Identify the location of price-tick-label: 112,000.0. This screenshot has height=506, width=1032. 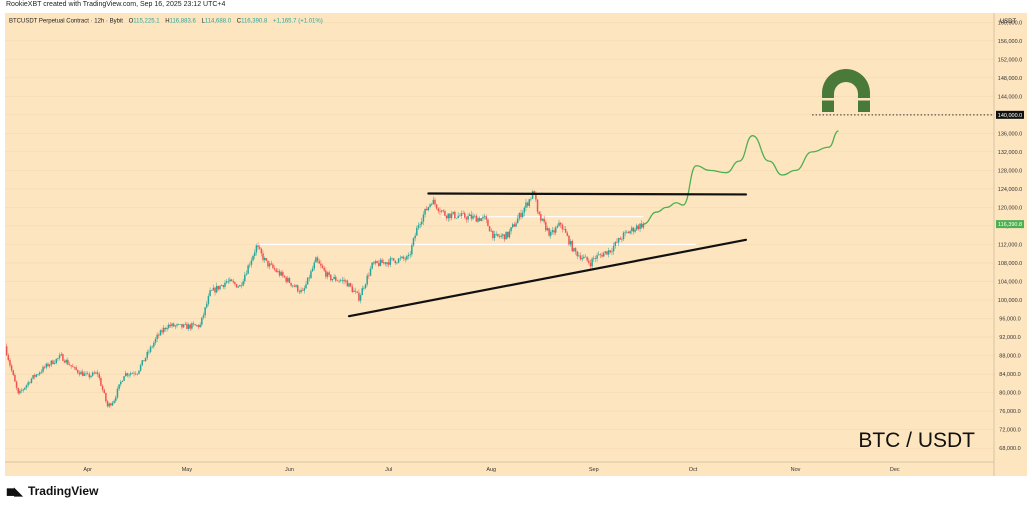
(1010, 245).